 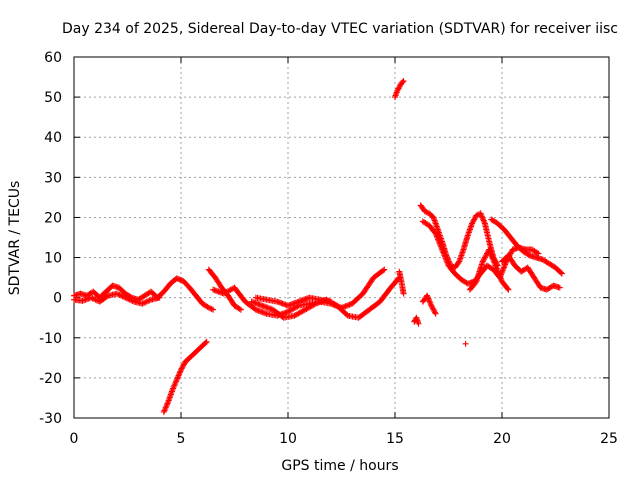 What do you see at coordinates (288, 439) in the screenshot?
I see `x-tick-label: 10` at bounding box center [288, 439].